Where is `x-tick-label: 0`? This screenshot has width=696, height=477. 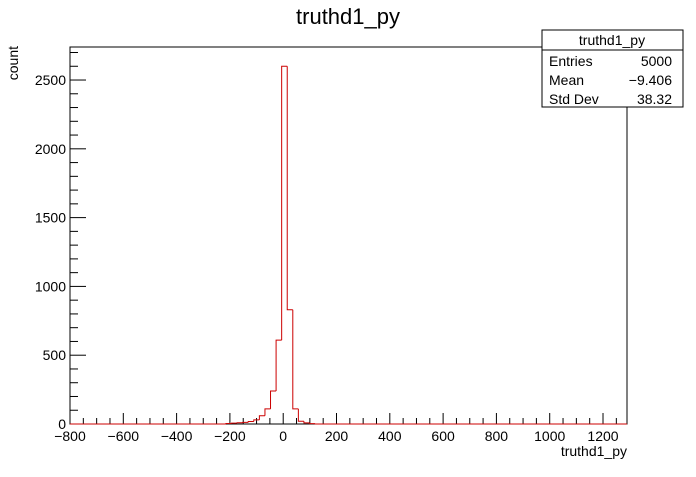
x-tick-label: 0 is located at coordinates (283, 436).